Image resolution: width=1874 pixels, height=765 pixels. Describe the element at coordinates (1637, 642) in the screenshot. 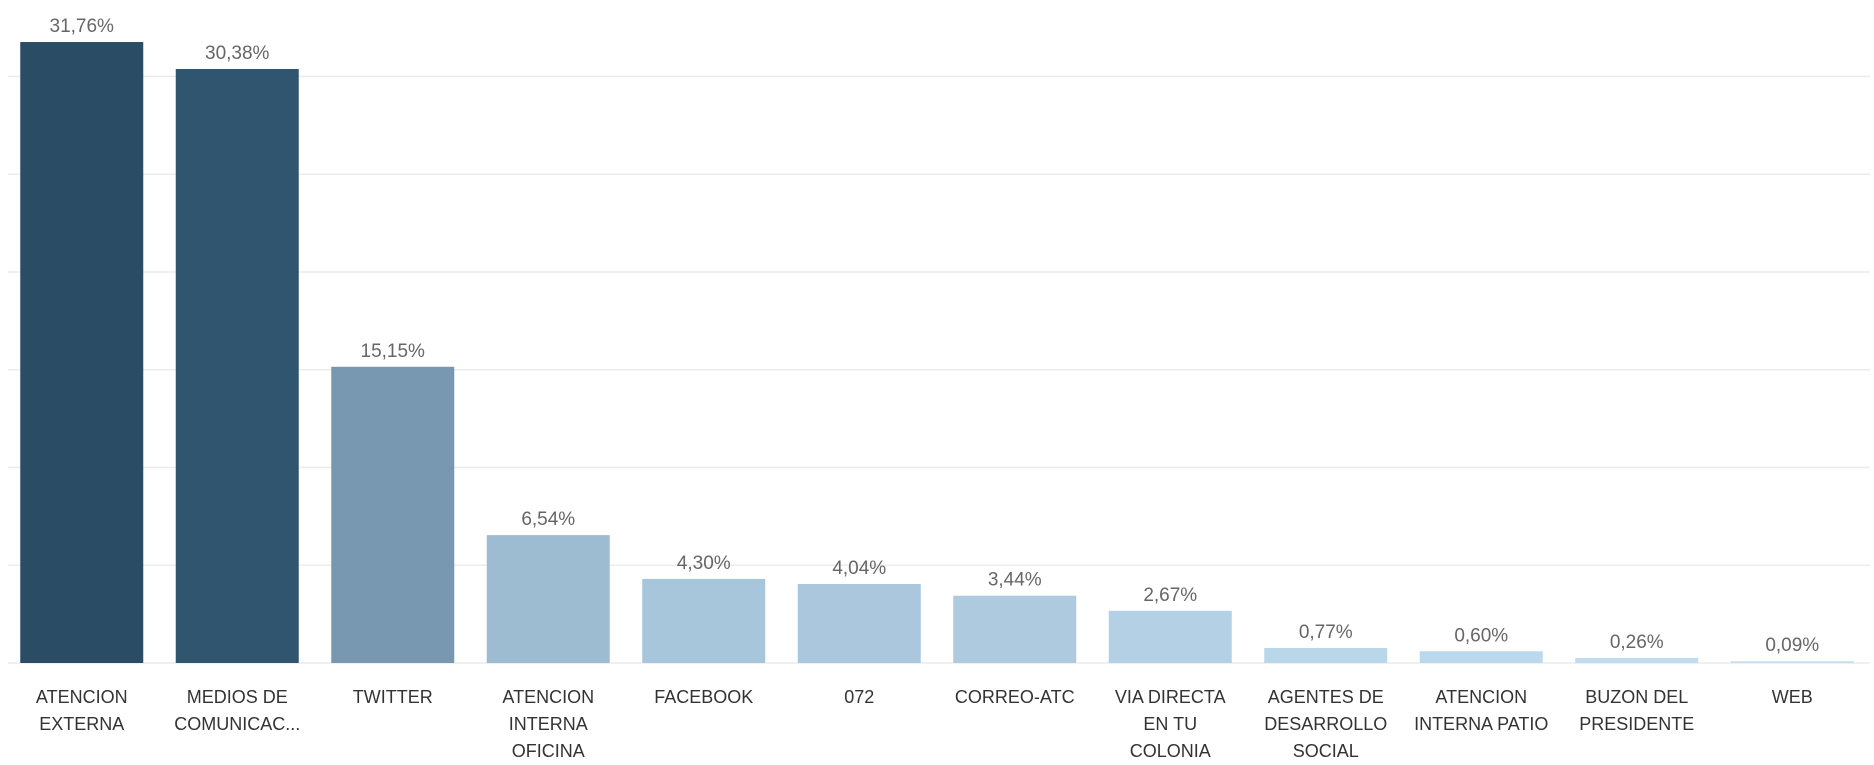

I see `data-label: 0,26%` at that location.